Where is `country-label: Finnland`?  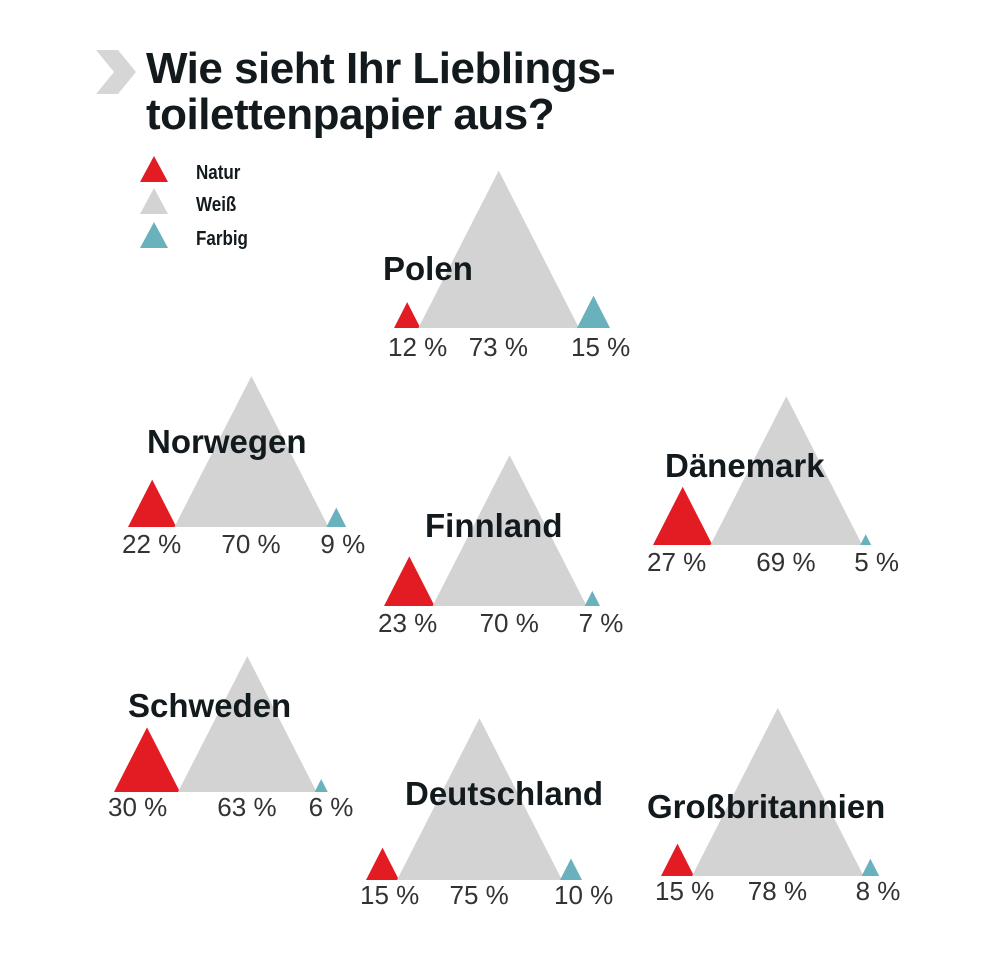
country-label: Finnland is located at coordinates (494, 525).